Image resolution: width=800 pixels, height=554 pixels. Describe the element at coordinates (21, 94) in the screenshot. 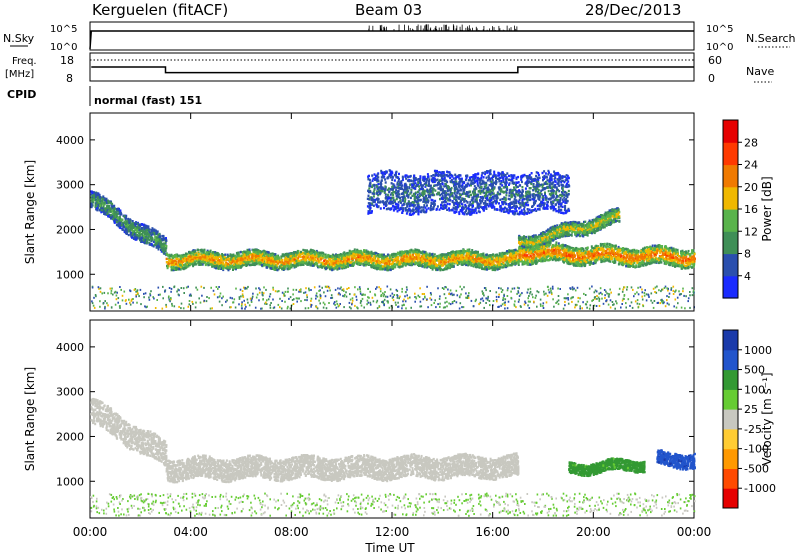

I see `cpid-label: CPID` at that location.